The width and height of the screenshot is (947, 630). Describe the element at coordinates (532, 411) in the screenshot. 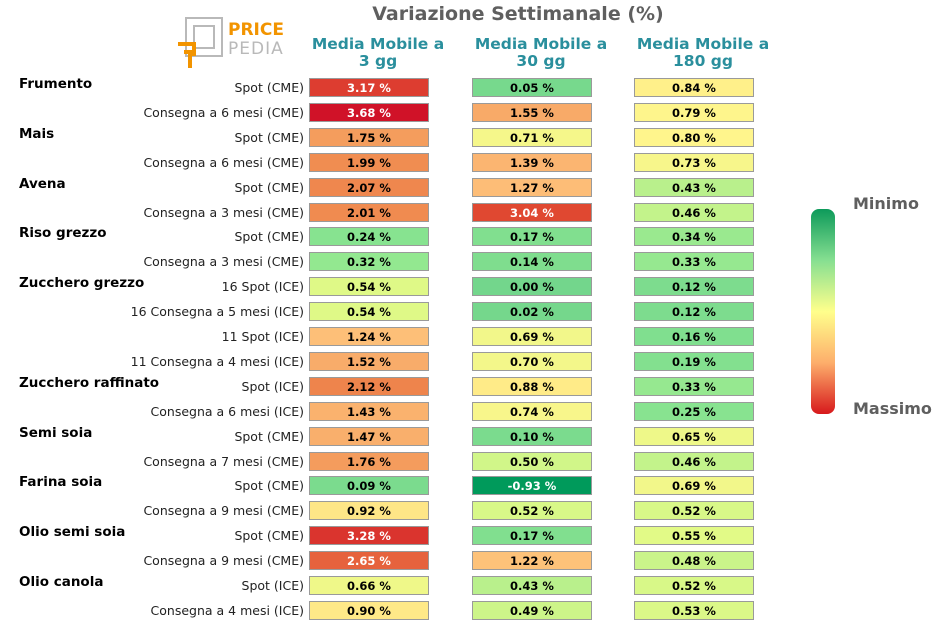

I see `heatmap-cell: 0.74 %` at that location.